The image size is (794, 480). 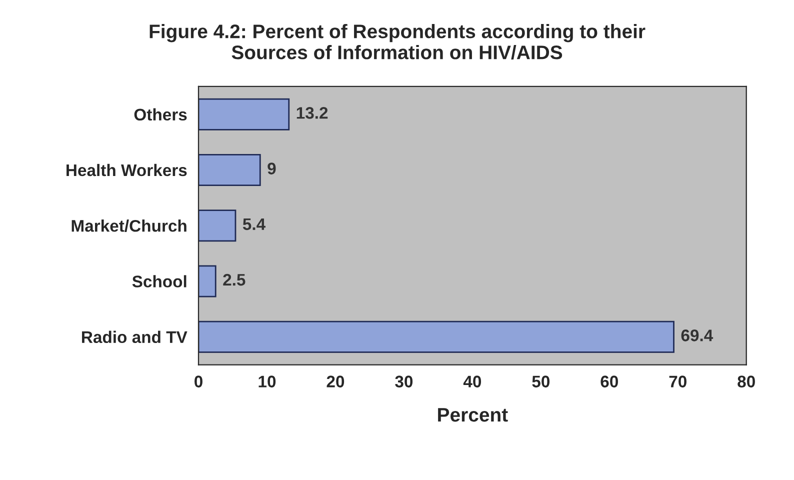 I want to click on data-label: 69.4, so click(x=697, y=336).